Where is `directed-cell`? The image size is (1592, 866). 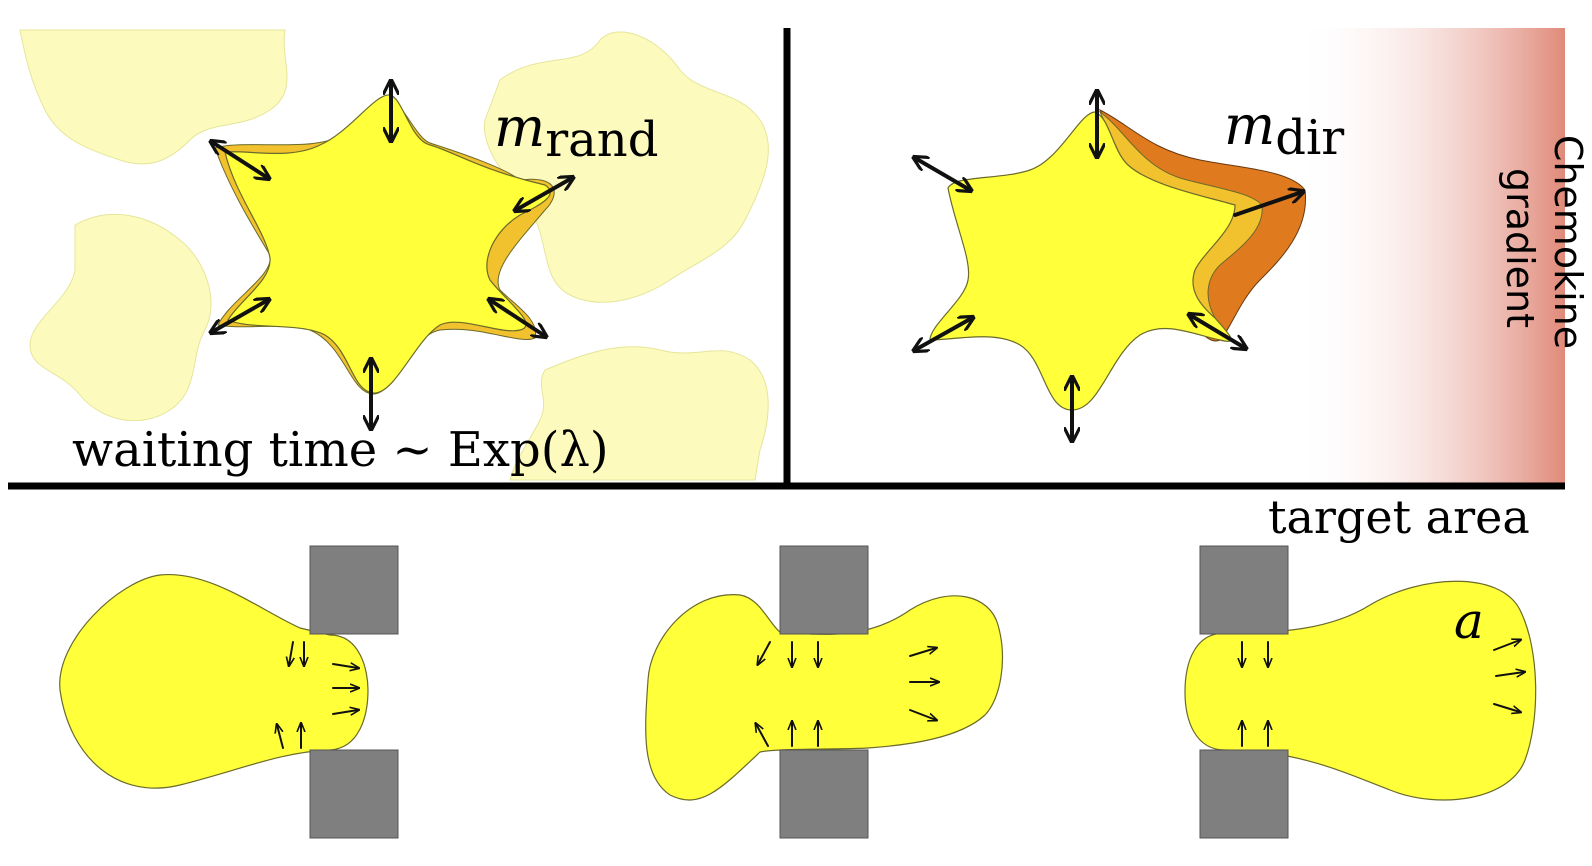 directed-cell is located at coordinates (1118, 259).